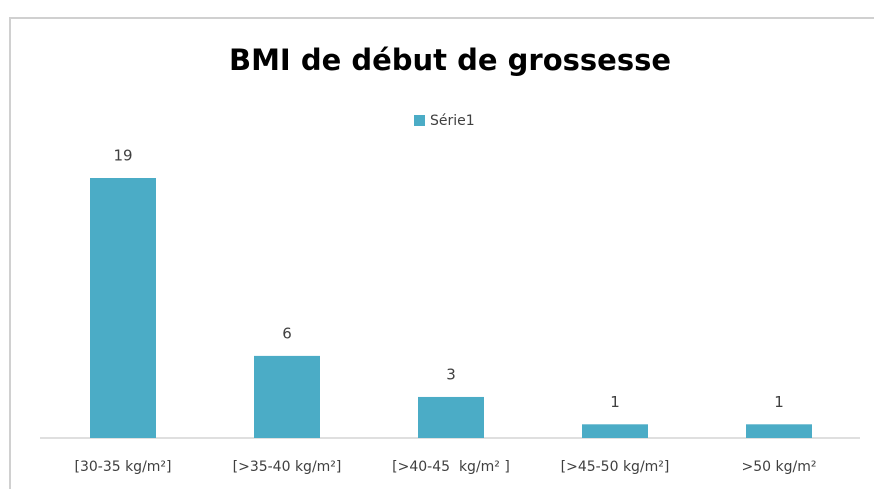 The width and height of the screenshot is (874, 489). What do you see at coordinates (122, 156) in the screenshot?
I see `data-label: 19` at bounding box center [122, 156].